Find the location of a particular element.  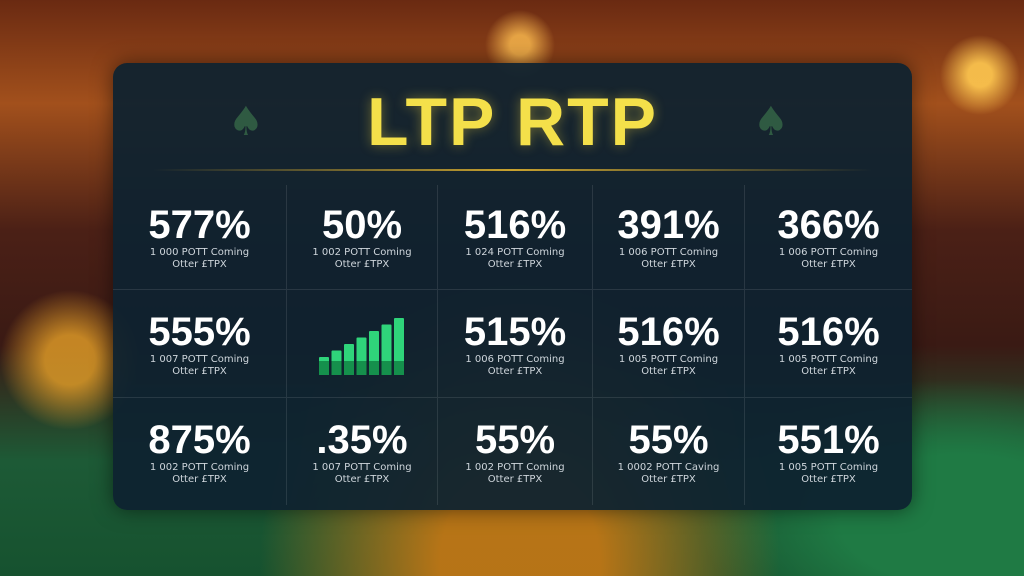

rtp-cell: 366% 1 006 POTT Coming Otter £TPX is located at coordinates (828, 237).